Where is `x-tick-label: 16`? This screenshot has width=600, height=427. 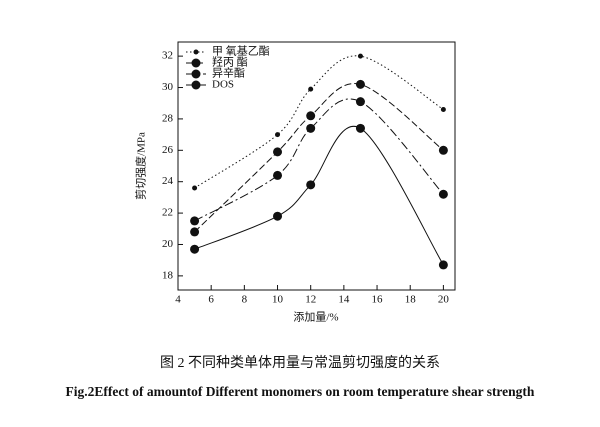 x-tick-label: 16 is located at coordinates (378, 300).